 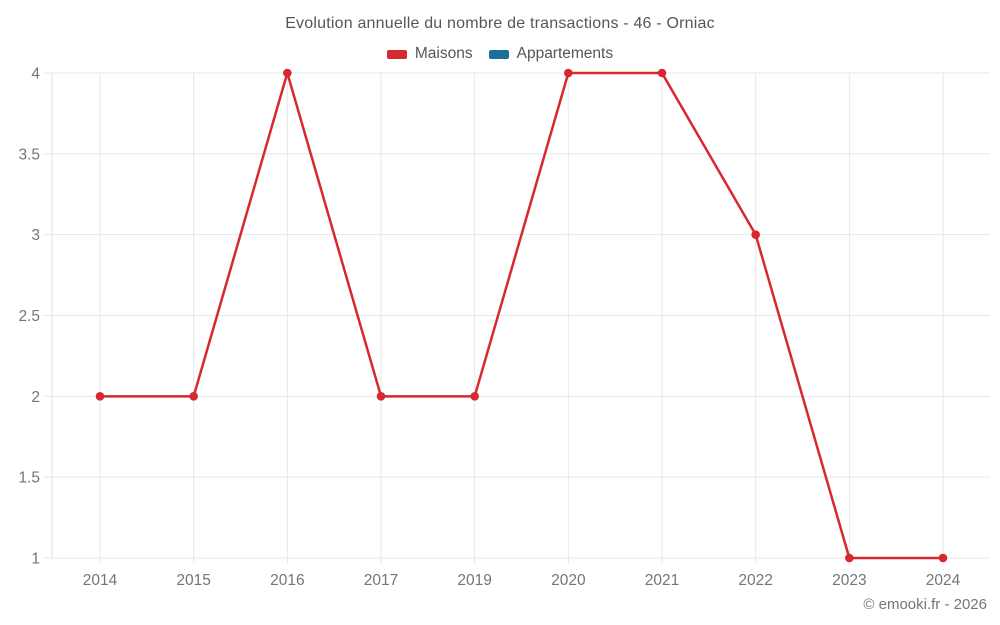 What do you see at coordinates (522, 580) in the screenshot?
I see `x-axis-labels: 2014 2015 2016 2017 2019 2020 2021 2022 2023 2024` at bounding box center [522, 580].